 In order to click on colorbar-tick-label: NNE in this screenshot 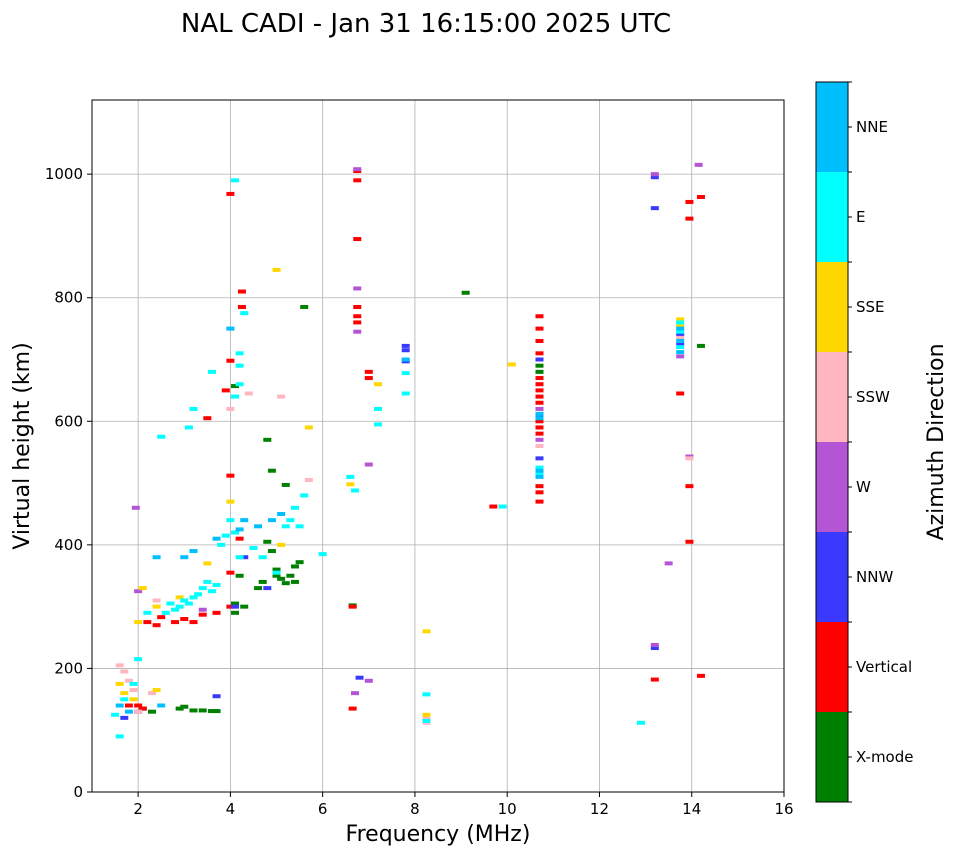, I will do `click(872, 127)`.